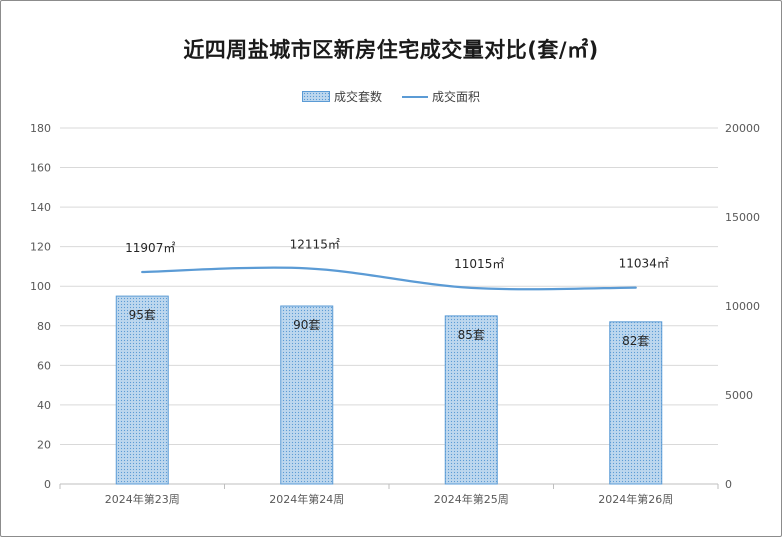 This screenshot has width=782, height=537. I want to click on y-left-tick-label: 160, so click(40, 168).